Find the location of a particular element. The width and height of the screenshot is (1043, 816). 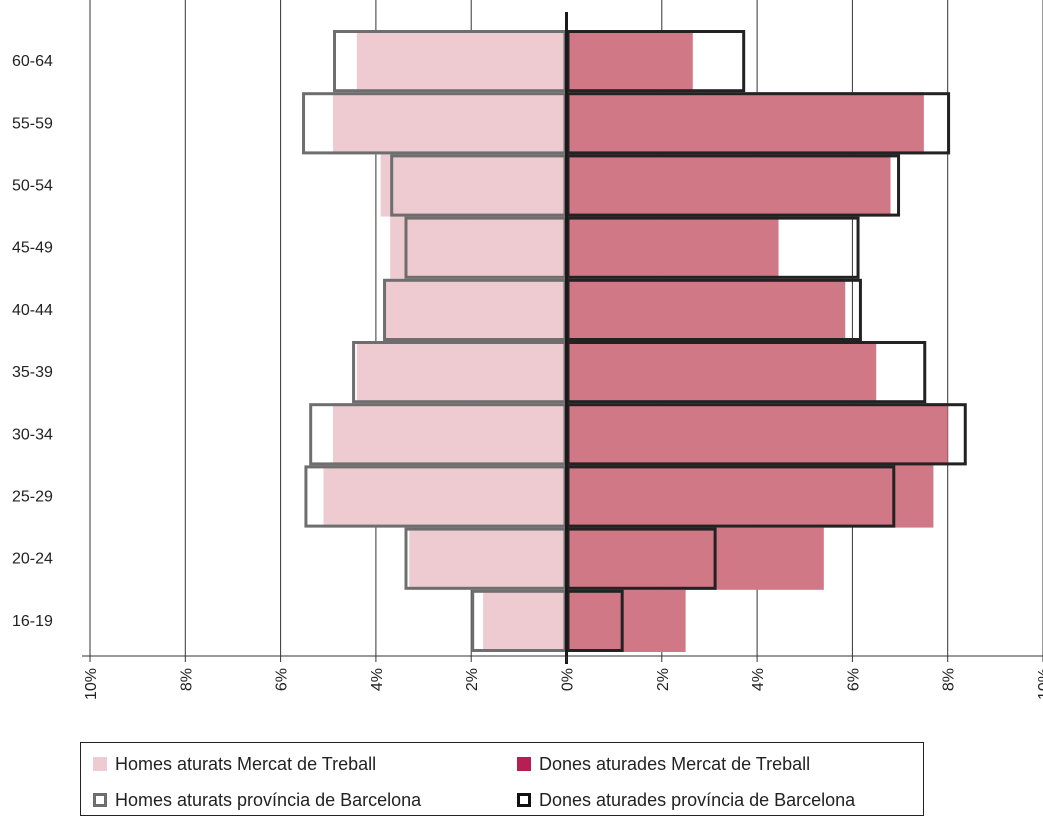

legend-swatch-dones-provincia is located at coordinates (524, 800).